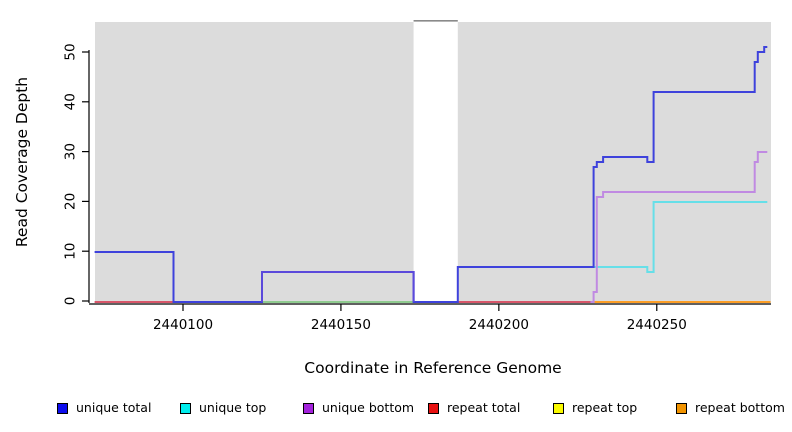  I want to click on x-tick-label: 2440100, so click(183, 325).